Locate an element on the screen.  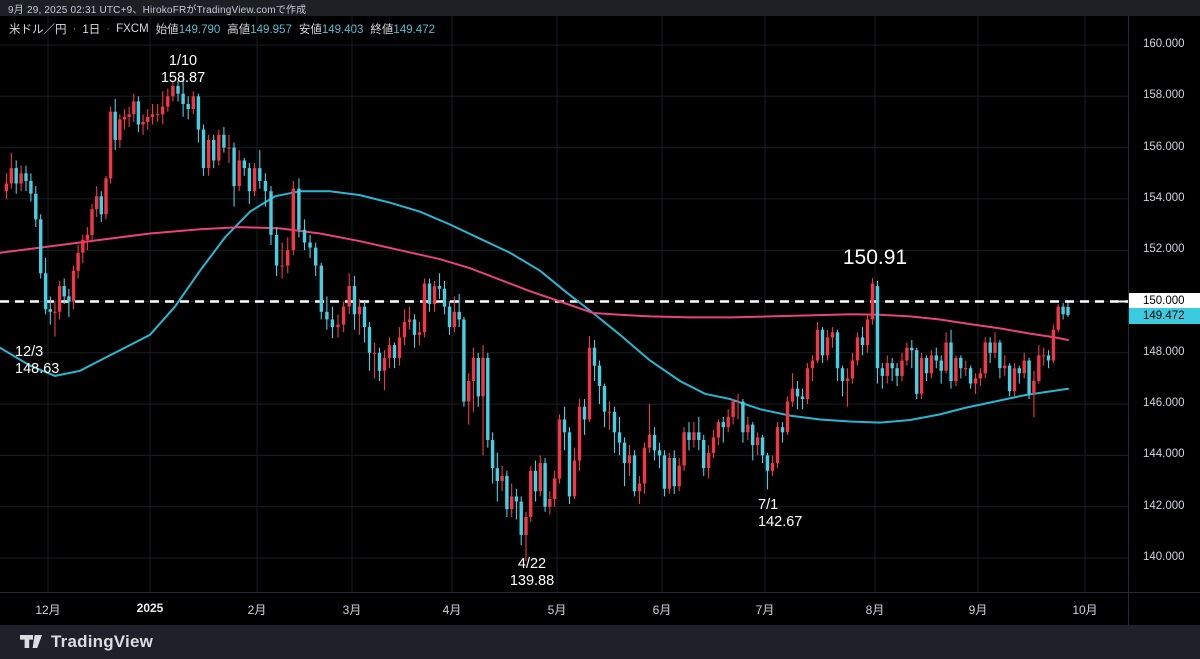
tradingview-logo-icon is located at coordinates (31, 641).